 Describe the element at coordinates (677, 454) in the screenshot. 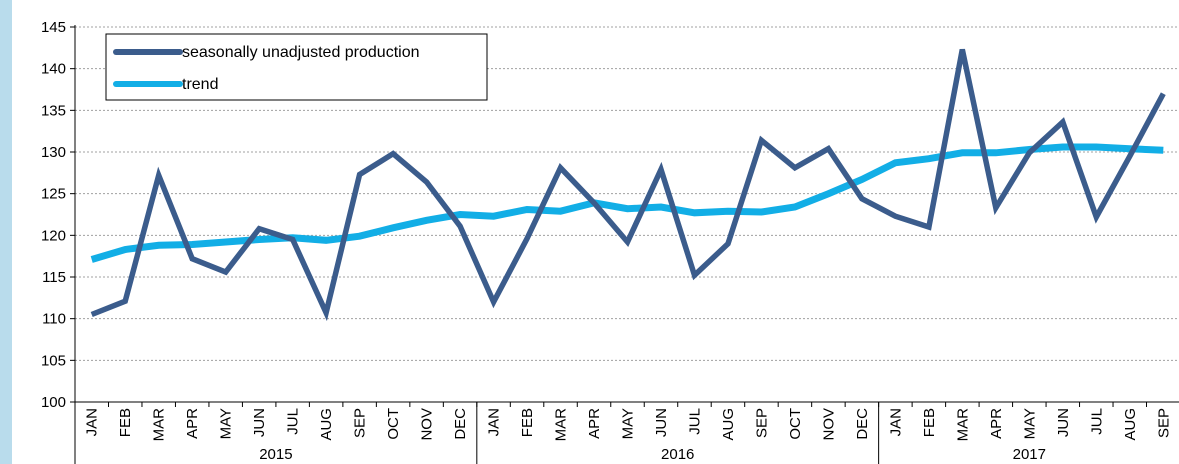

I see `year-label: 2016` at that location.